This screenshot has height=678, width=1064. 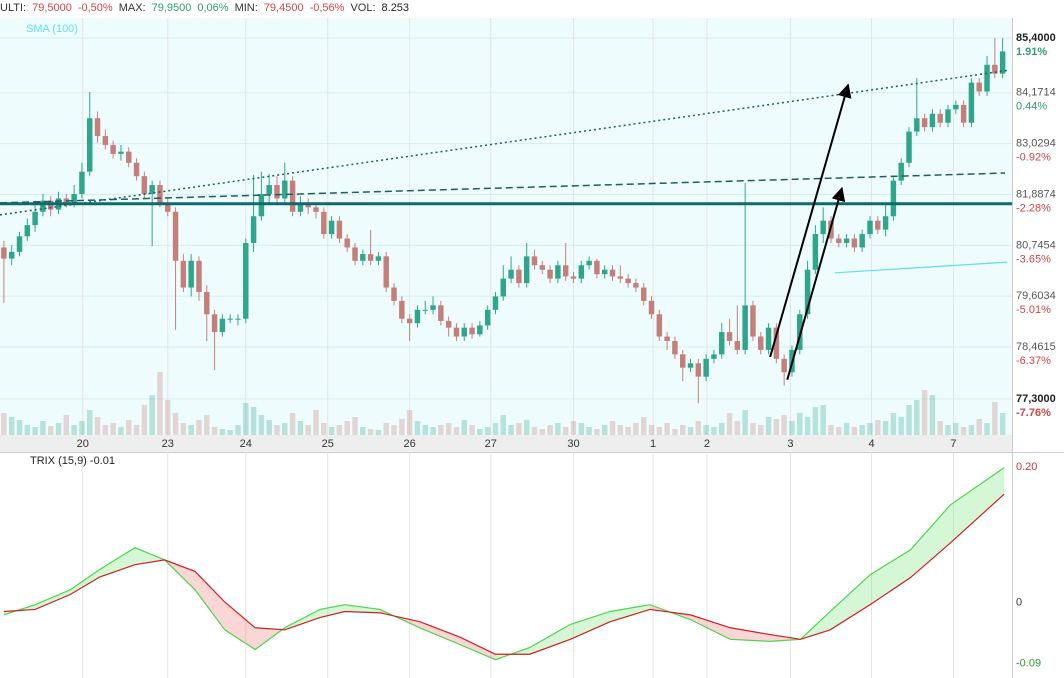 I want to click on x-tick-label: 30, so click(x=573, y=444).